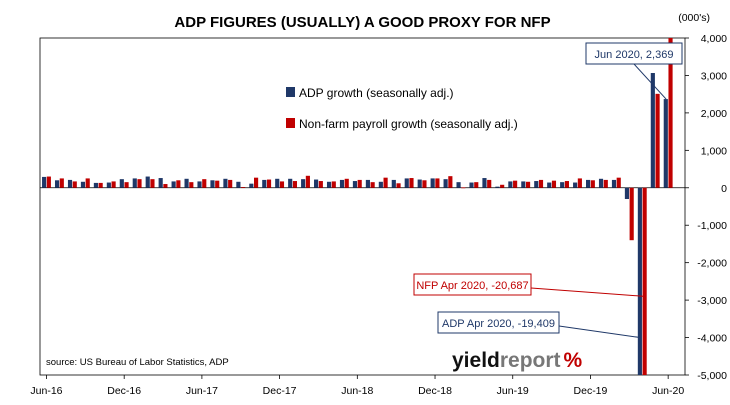  I want to click on y-tick-label: 1,000, so click(714, 151).